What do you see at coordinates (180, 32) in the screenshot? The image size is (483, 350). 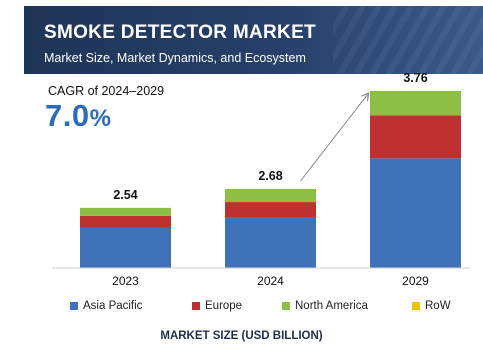 I see `report-title: SMOKE DETECTOR MARKET` at bounding box center [180, 32].